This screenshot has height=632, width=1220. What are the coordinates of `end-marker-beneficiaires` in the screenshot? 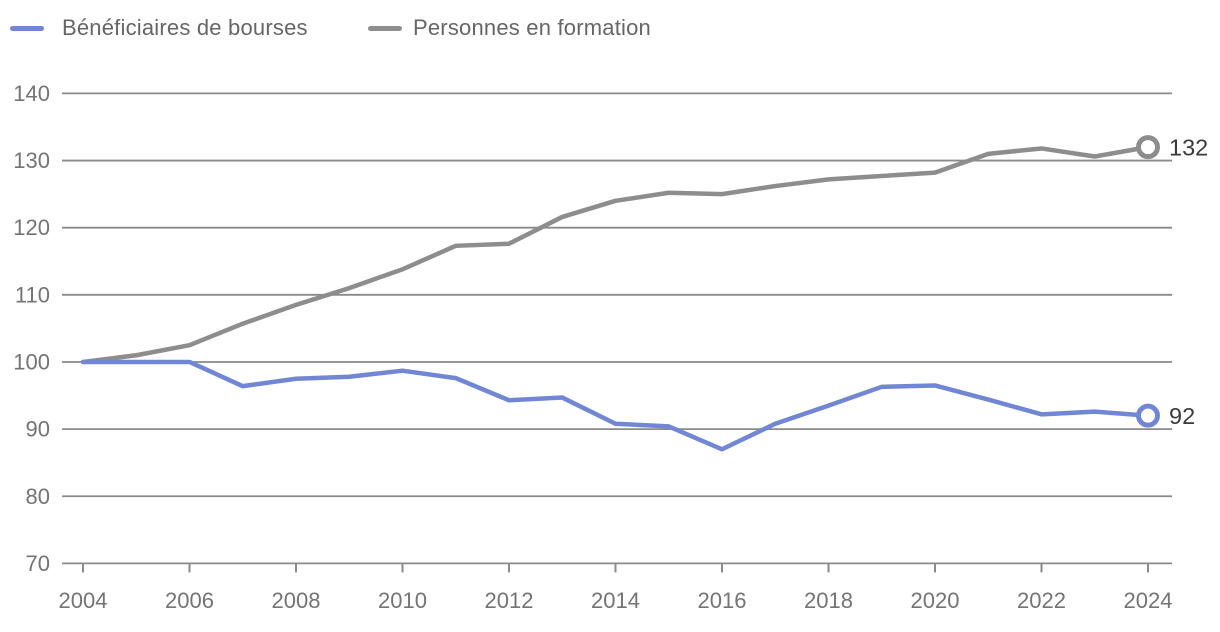 It's located at (1148, 415).